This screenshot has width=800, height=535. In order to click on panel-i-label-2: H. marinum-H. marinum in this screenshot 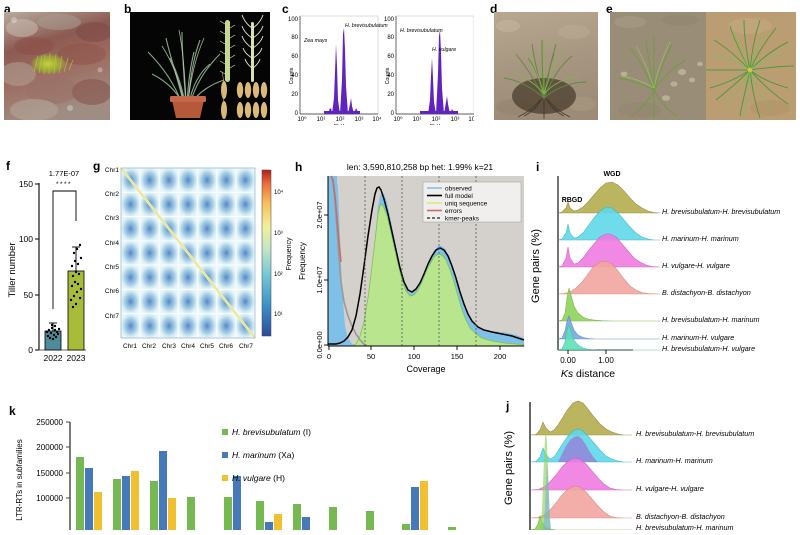, I will do `click(700, 238)`.